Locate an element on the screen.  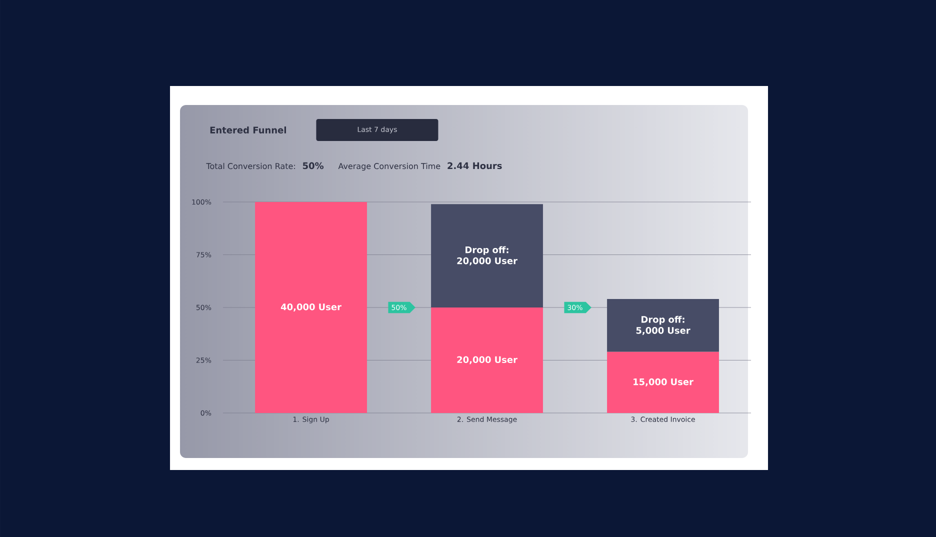
text: 2.44 Hours is located at coordinates (475, 166).